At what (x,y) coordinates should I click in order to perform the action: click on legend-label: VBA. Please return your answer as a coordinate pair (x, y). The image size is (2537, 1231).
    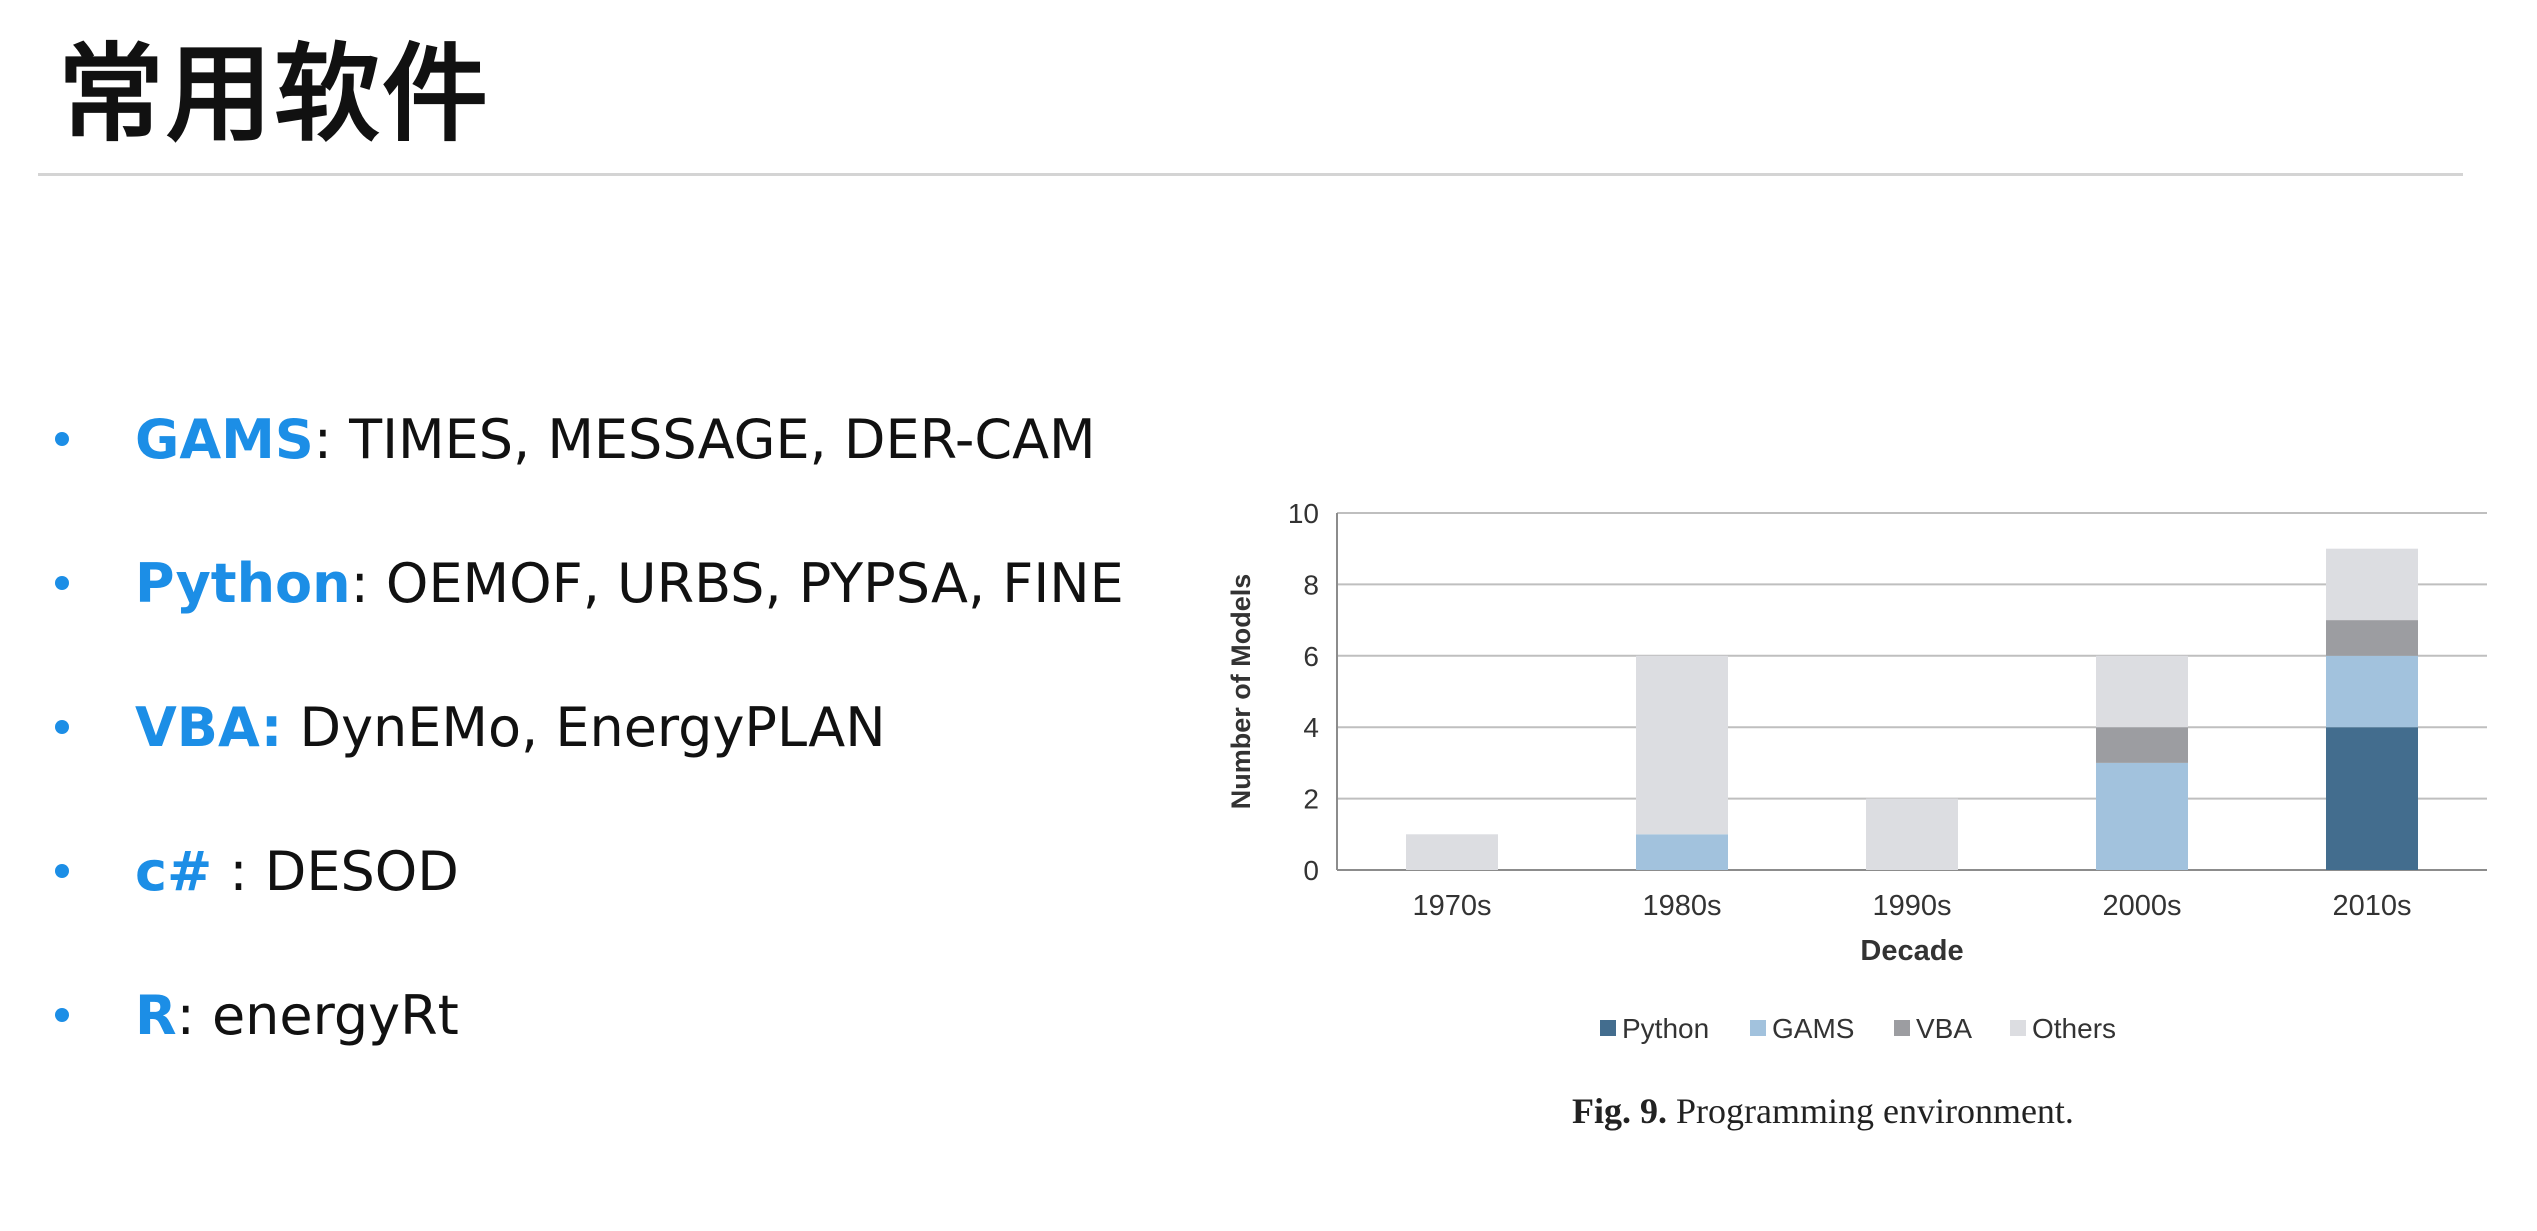
    Looking at the image, I should click on (1944, 1028).